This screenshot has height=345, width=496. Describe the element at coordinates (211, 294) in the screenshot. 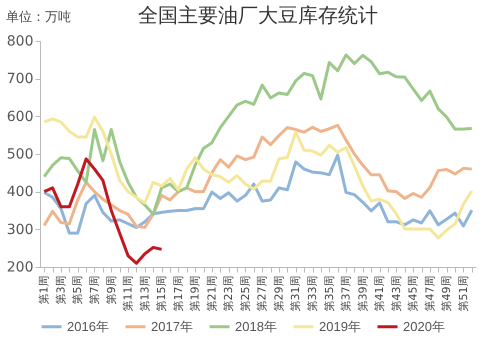

I see `x-tick-label: 第21周` at that location.